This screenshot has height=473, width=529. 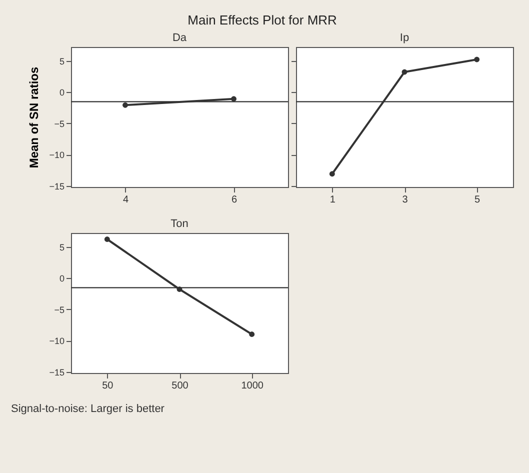 I want to click on x-tick-label: 50, so click(x=108, y=386).